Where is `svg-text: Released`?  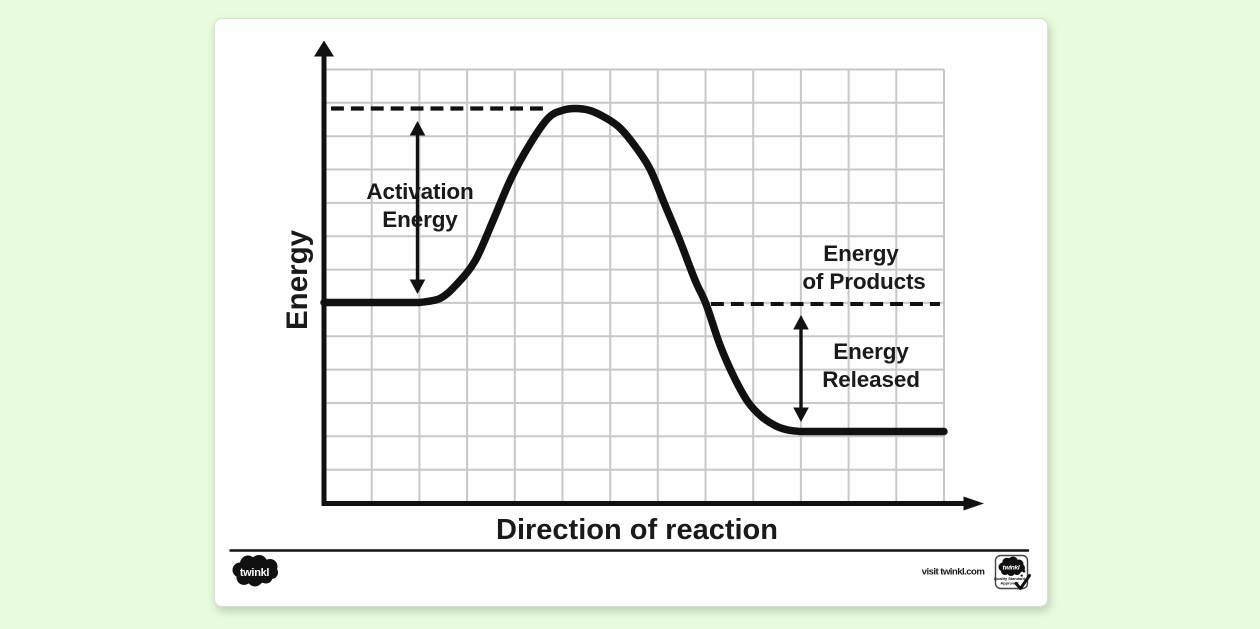 svg-text: Released is located at coordinates (871, 379).